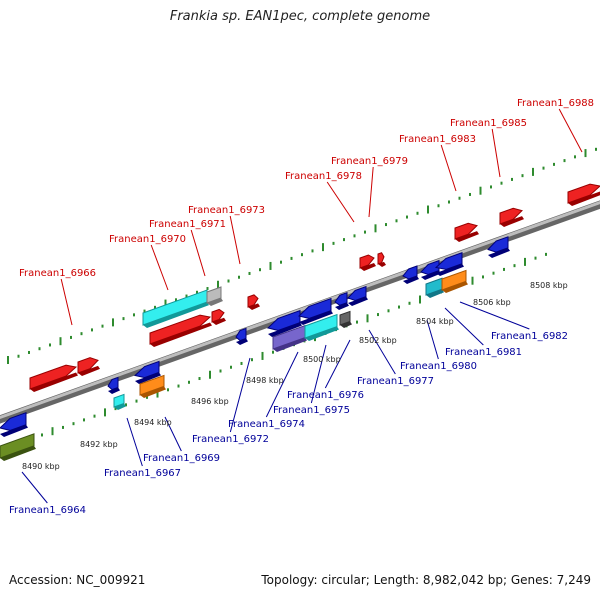  Describe the element at coordinates (555, 103) in the screenshot. I see `forward-gene-label: Franean1_6988` at that location.